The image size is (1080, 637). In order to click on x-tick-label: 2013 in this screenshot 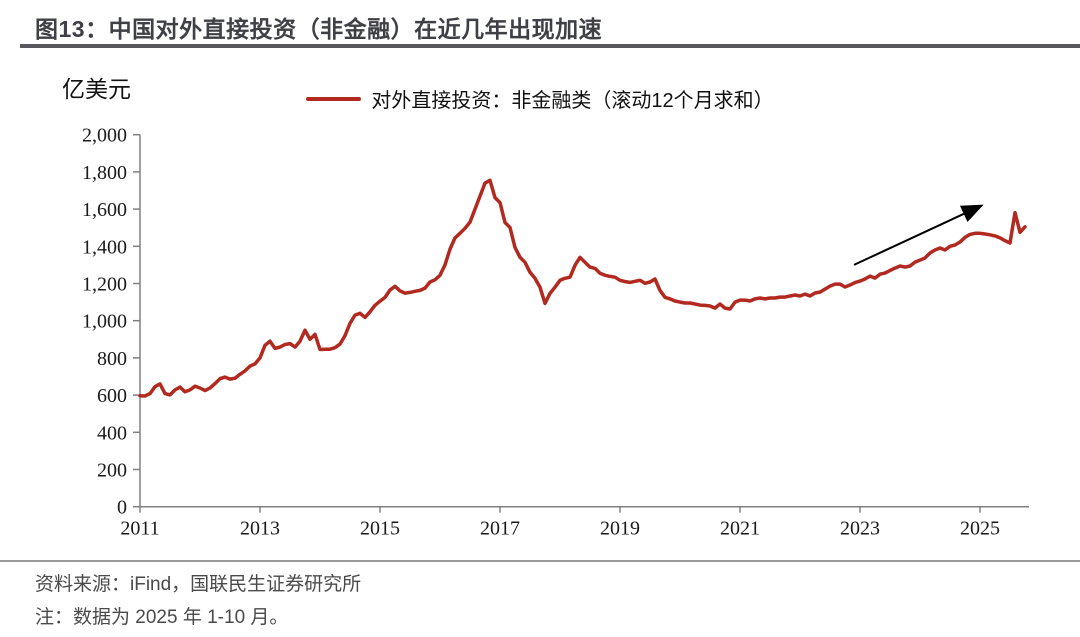, I will do `click(260, 529)`.